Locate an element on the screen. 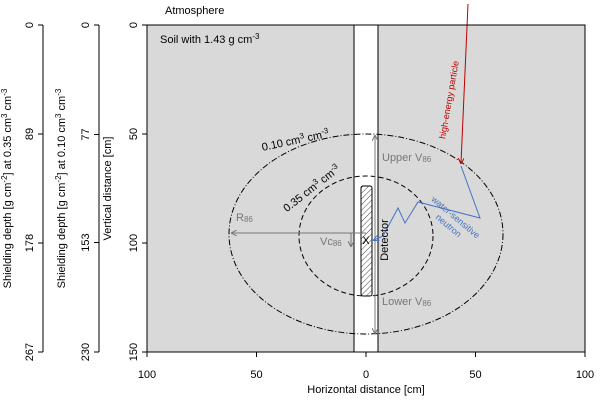 The image size is (600, 404). upper-label: Upper V86 is located at coordinates (407, 158).